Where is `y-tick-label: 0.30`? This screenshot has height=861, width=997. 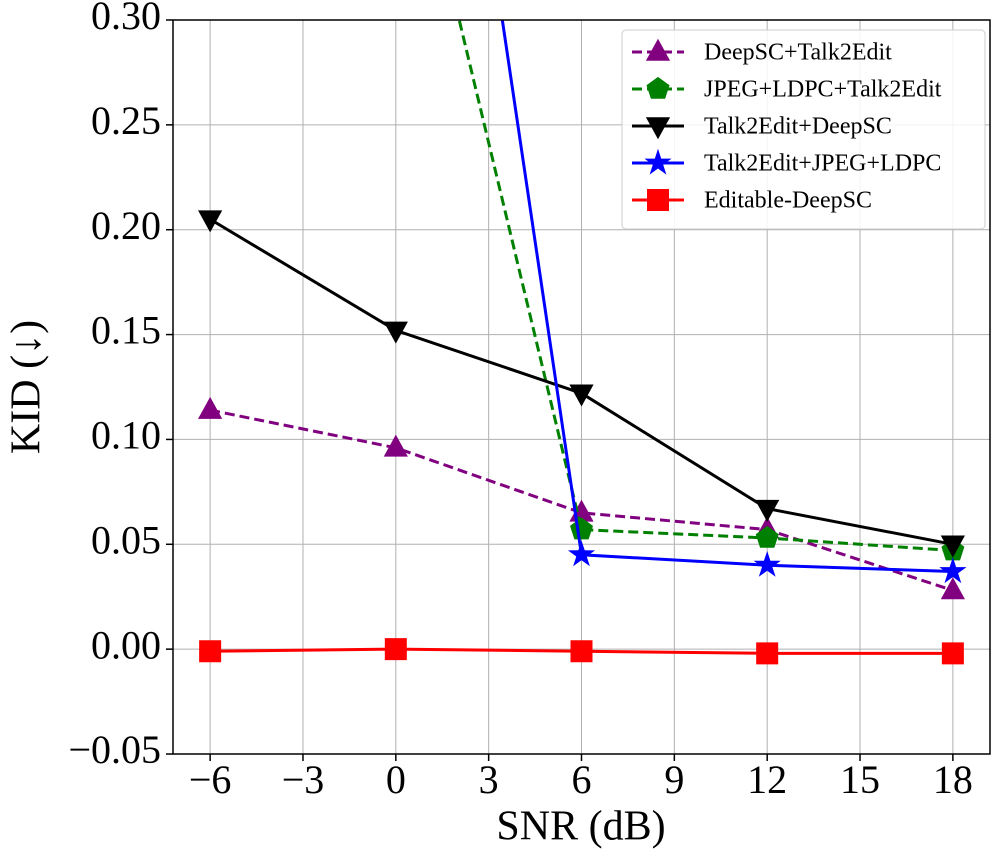 y-tick-label: 0.30 is located at coordinates (126, 19).